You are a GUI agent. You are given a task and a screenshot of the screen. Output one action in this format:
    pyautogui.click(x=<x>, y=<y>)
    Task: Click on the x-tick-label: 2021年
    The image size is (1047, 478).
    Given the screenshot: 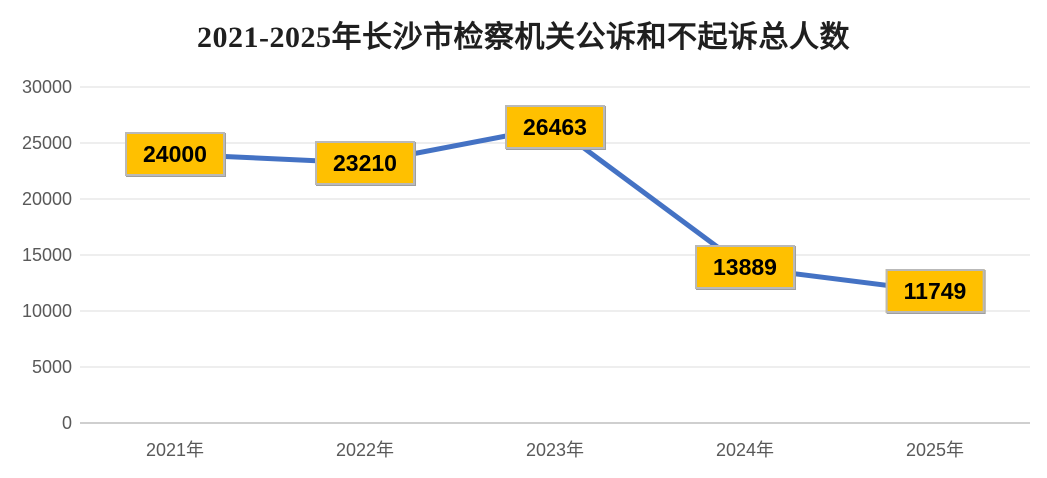 What is the action you would take?
    pyautogui.click(x=175, y=450)
    